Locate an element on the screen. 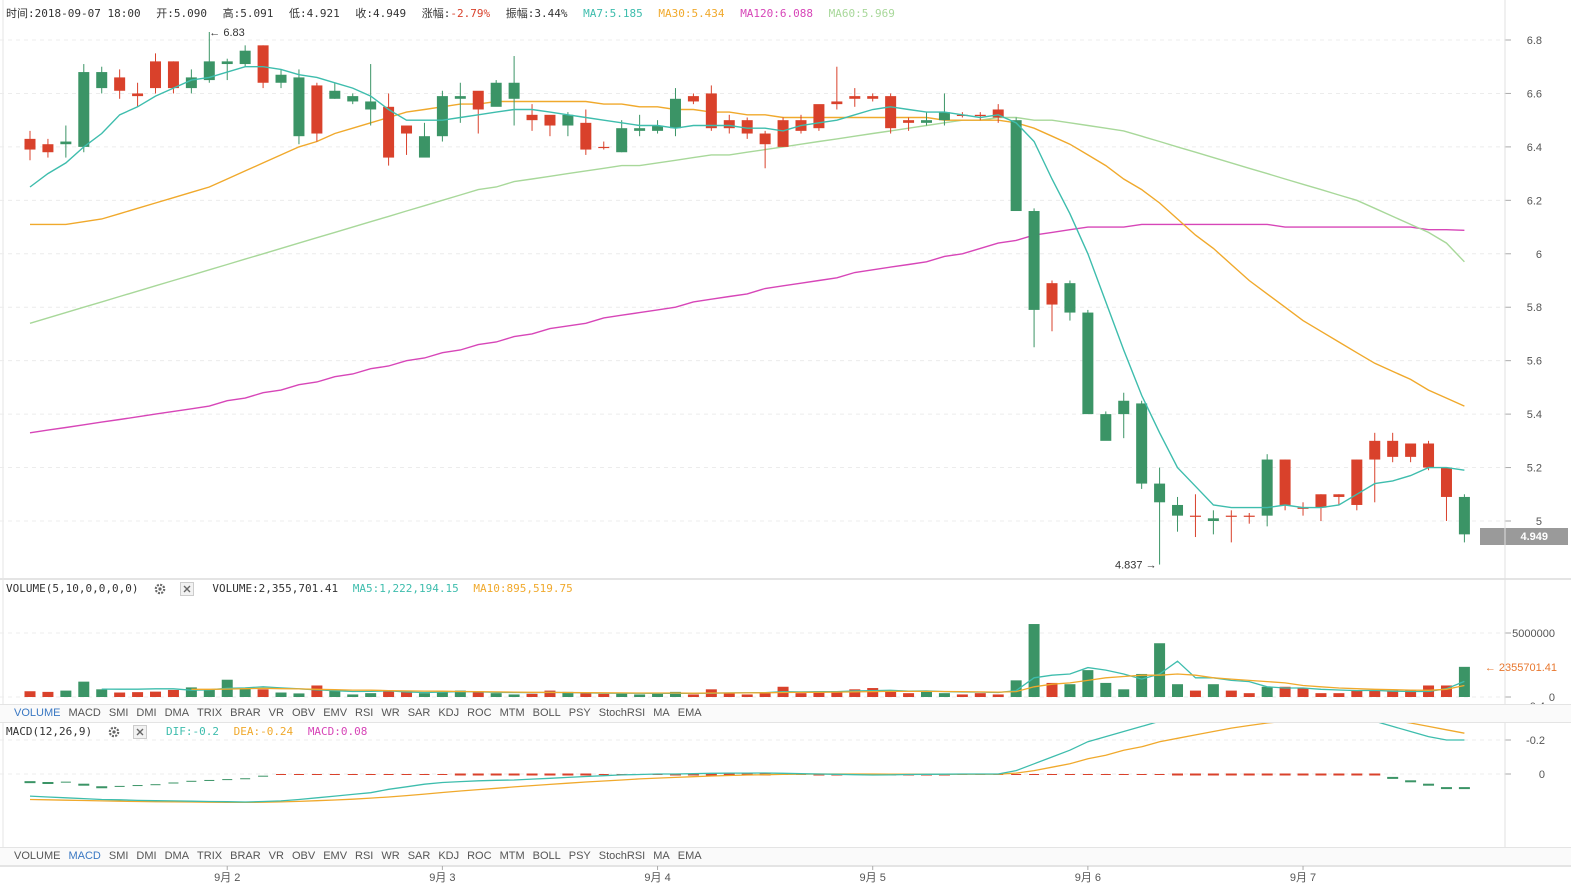  volume-tab-sar: SAR is located at coordinates (419, 713).